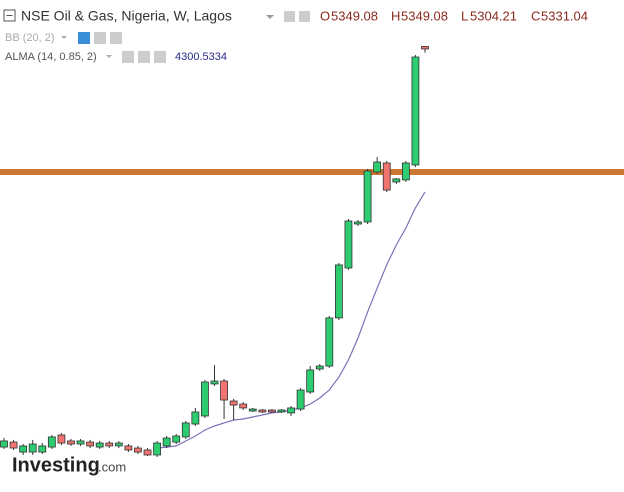 This screenshot has width=624, height=492. Describe the element at coordinates (564, 15) in the screenshot. I see `ohlc-value: 5331.04` at that location.